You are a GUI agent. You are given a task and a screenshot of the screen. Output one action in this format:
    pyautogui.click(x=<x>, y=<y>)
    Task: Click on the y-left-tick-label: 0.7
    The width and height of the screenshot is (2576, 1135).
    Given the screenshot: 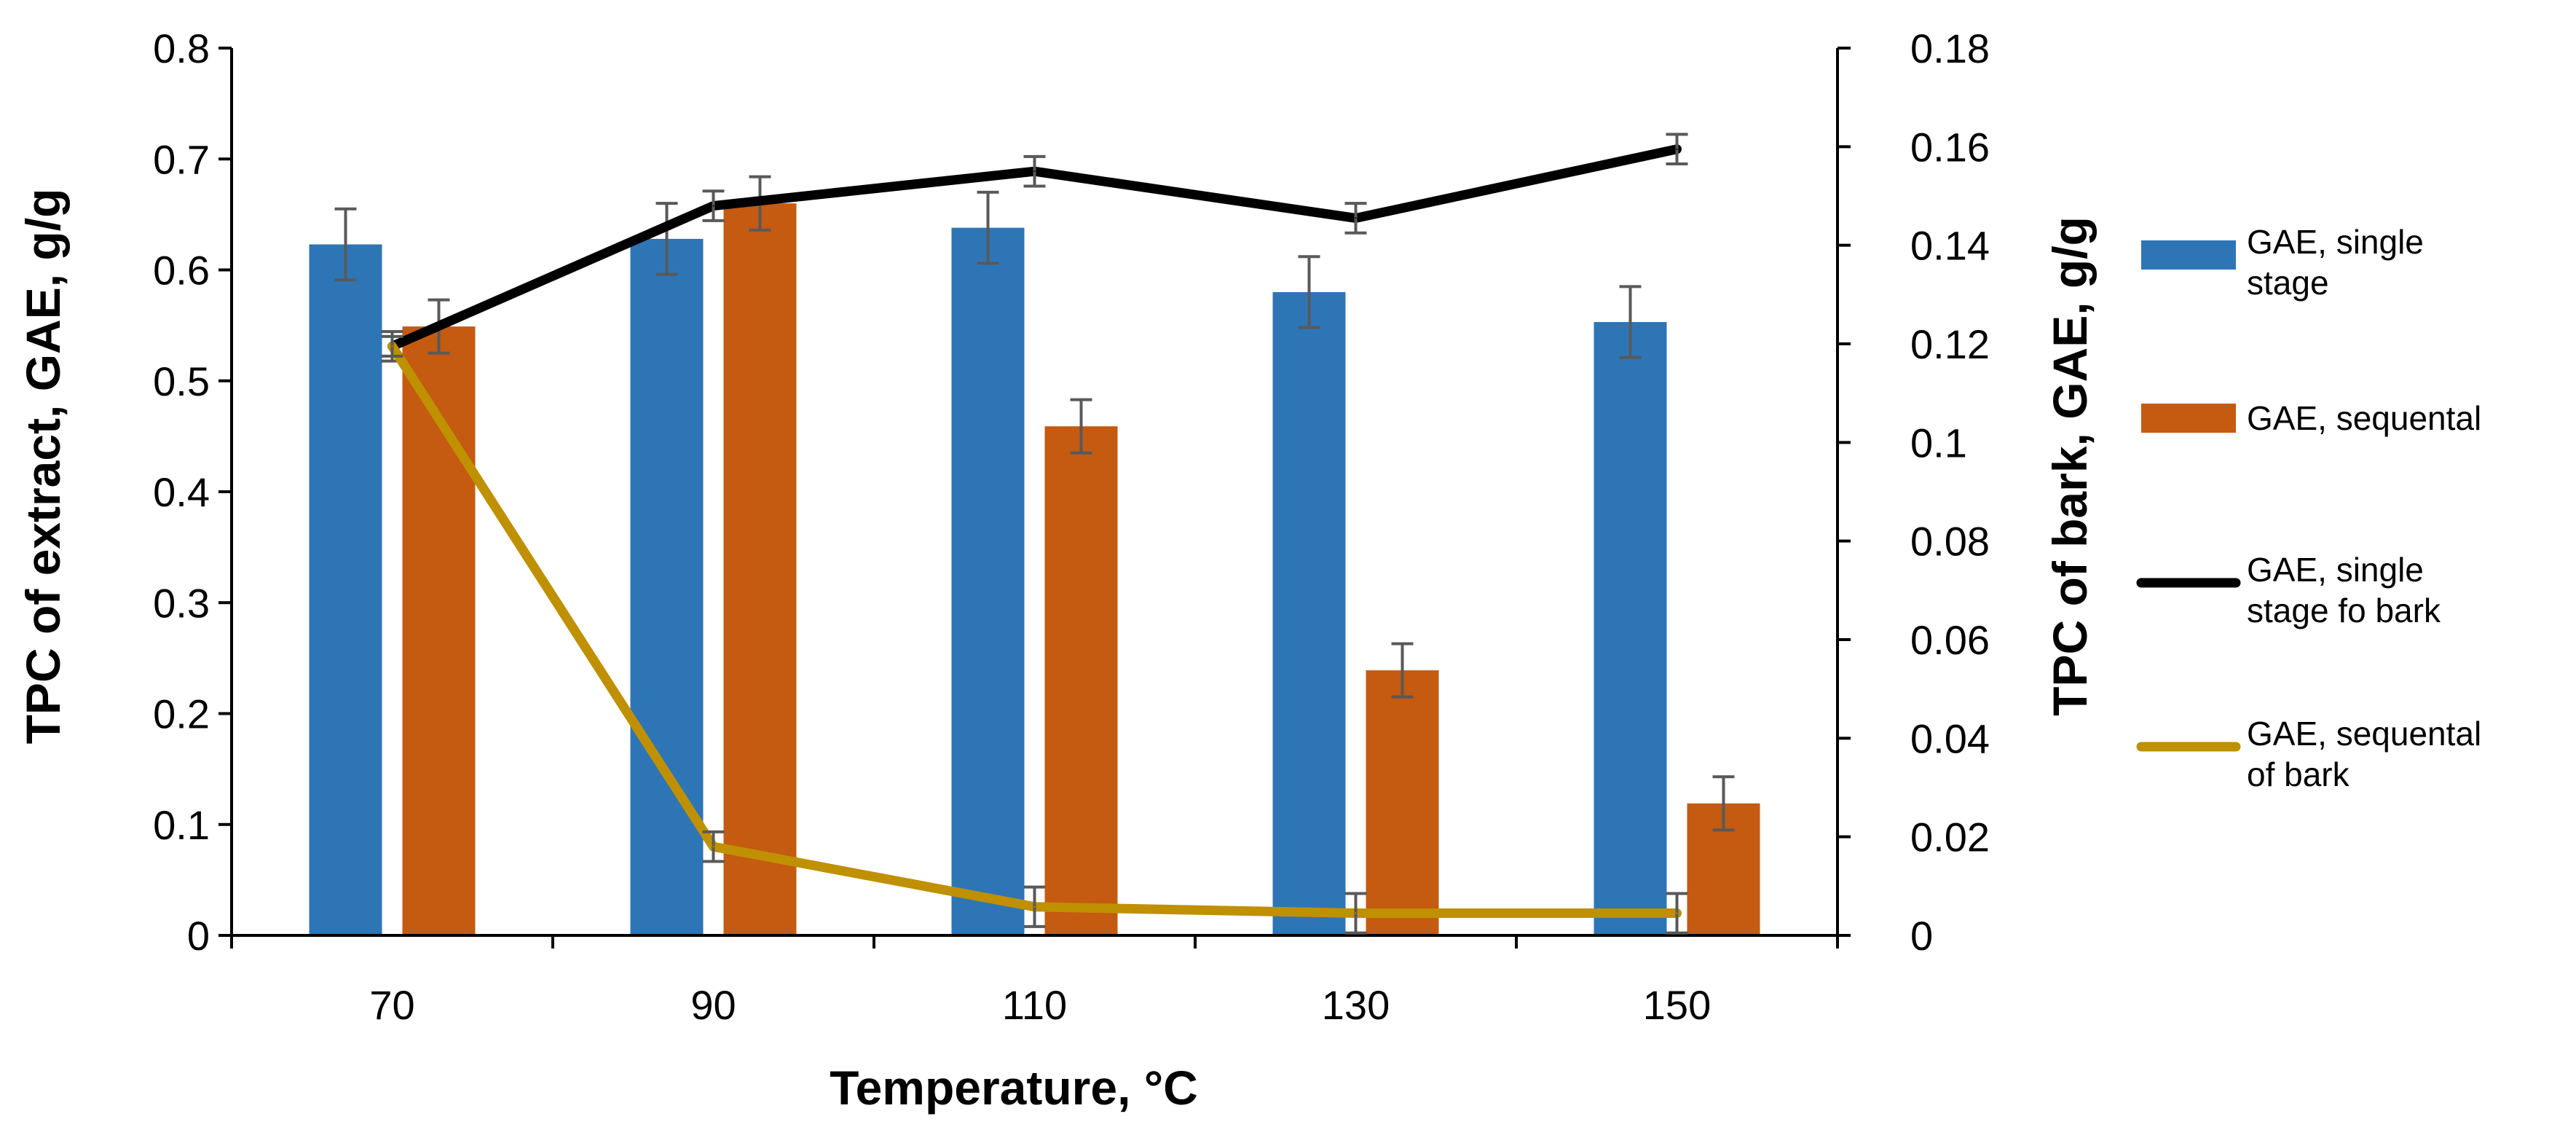 What is the action you would take?
    pyautogui.click(x=181, y=159)
    